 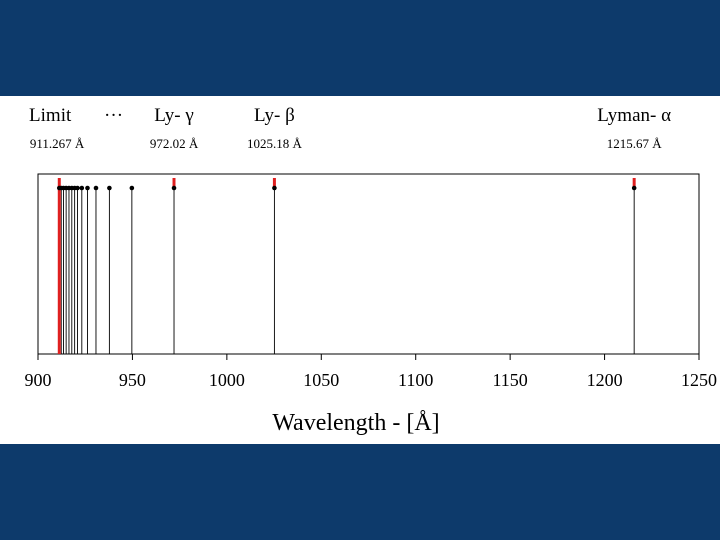 What do you see at coordinates (113, 115) in the screenshot?
I see `annotation-name-1: ···` at bounding box center [113, 115].